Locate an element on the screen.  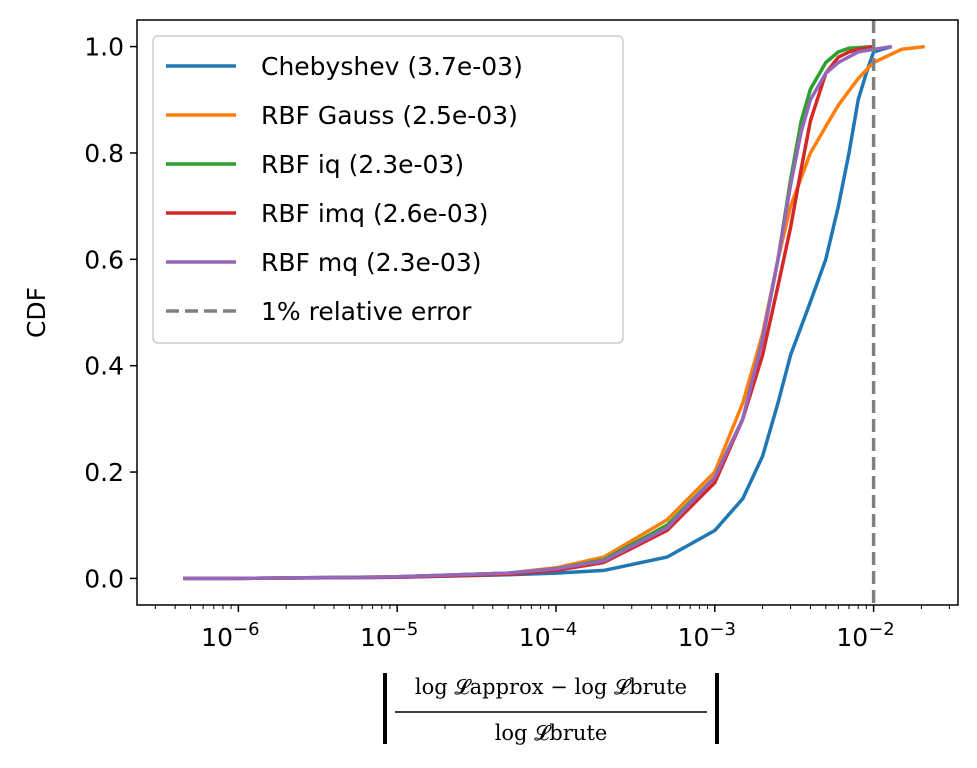
legend-label: 1% relative error is located at coordinates (366, 311).